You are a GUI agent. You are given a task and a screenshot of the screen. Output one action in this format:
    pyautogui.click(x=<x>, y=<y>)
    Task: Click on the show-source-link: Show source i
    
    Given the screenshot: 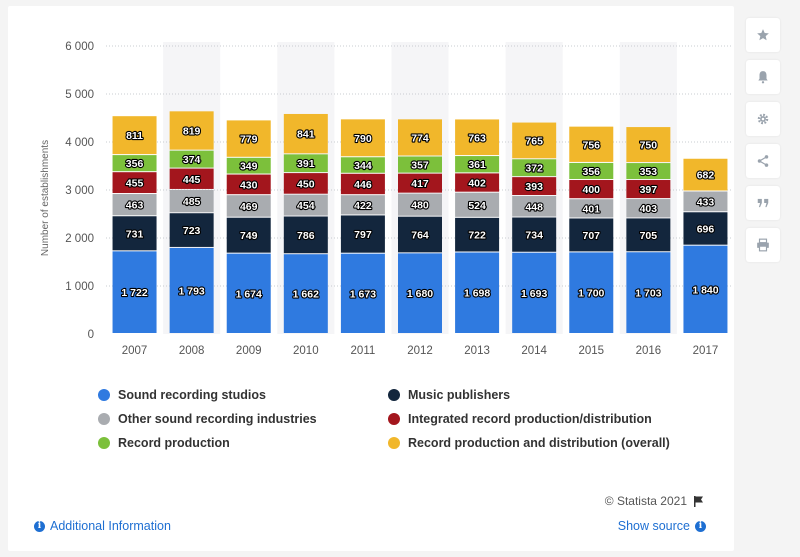 What is the action you would take?
    pyautogui.click(x=662, y=526)
    